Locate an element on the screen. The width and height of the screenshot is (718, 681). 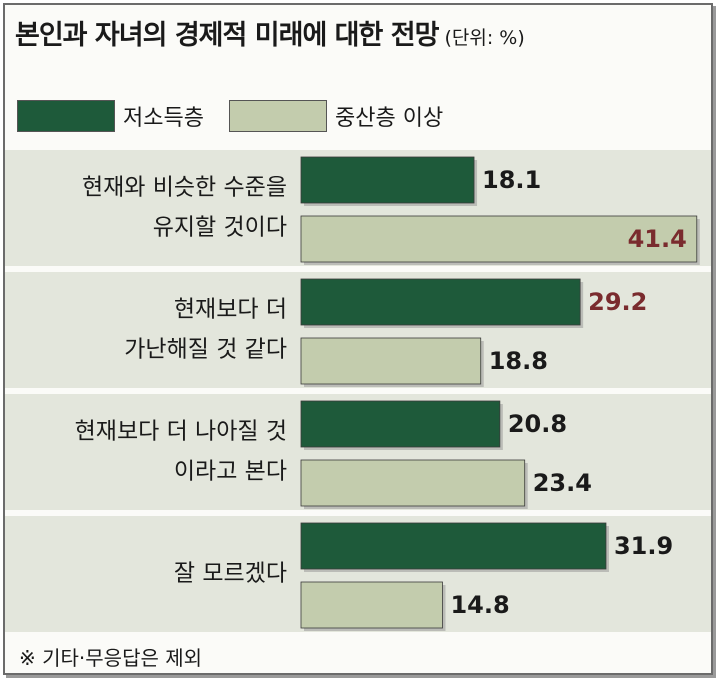
chart-title: 본인과 자녀의 경제적 미래에 대한 전망 is located at coordinates (227, 35).